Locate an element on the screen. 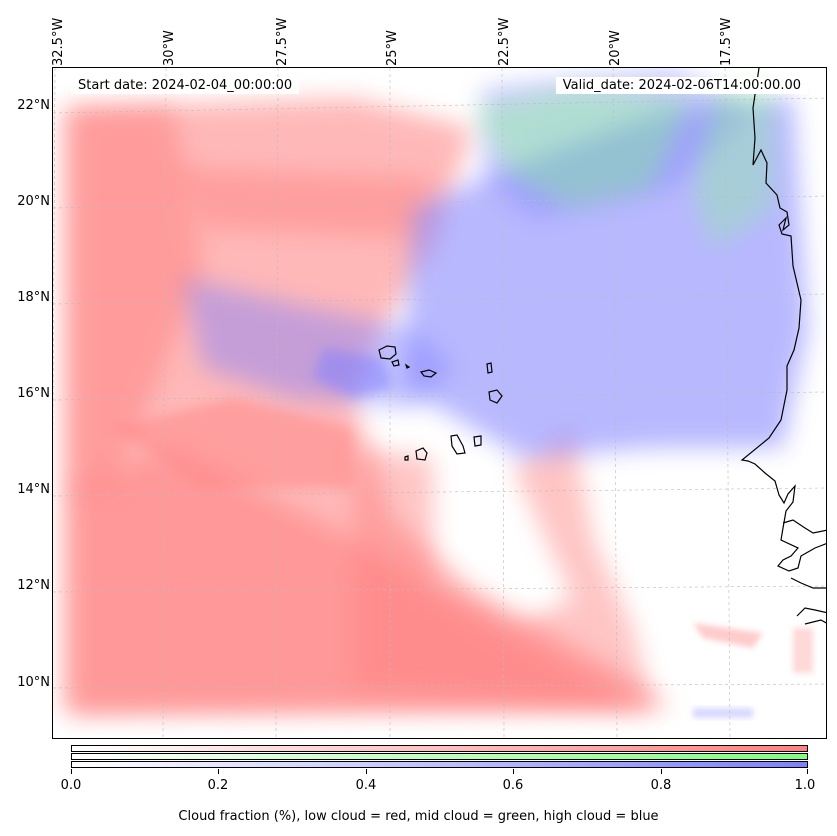 The image size is (837, 836). colorbar is located at coordinates (439, 757).